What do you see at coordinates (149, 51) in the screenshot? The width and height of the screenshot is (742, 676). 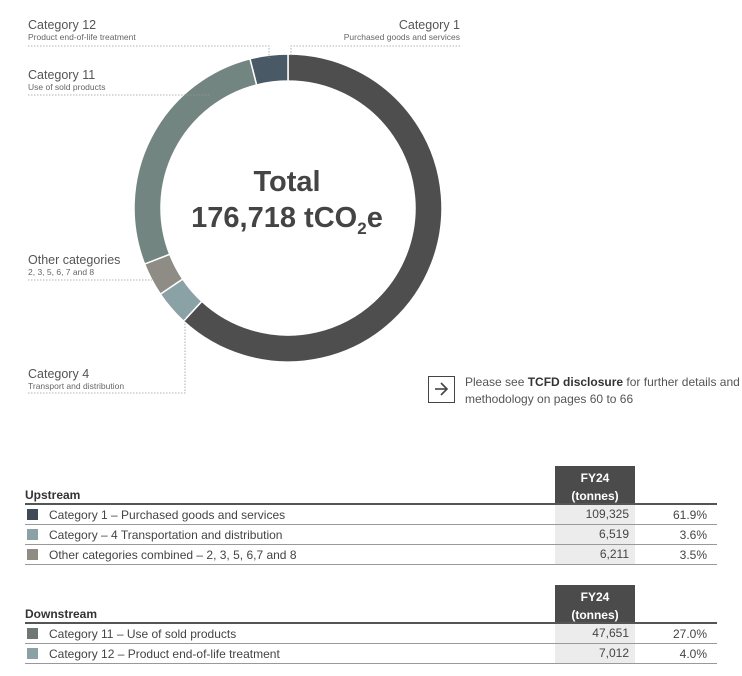 I see `leader-cat12` at bounding box center [149, 51].